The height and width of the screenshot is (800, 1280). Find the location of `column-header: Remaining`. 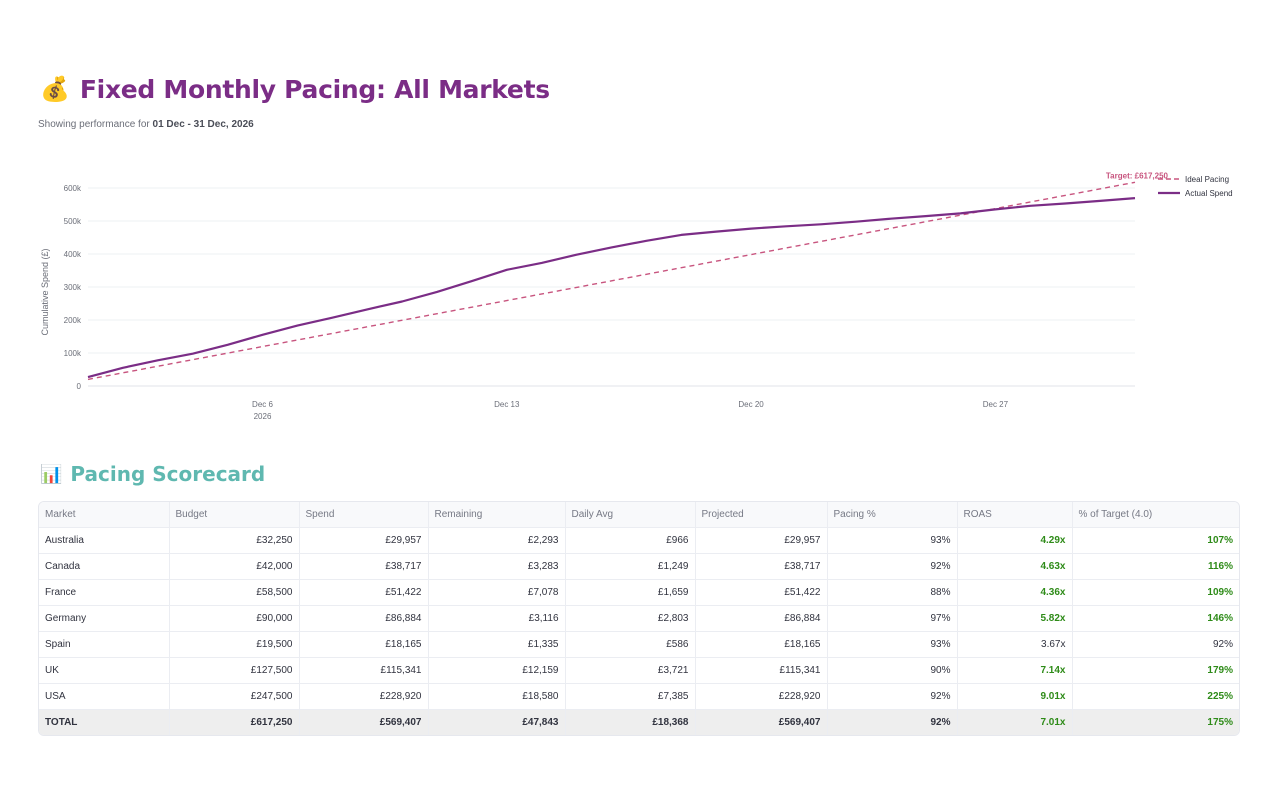

column-header: Remaining is located at coordinates (497, 515).